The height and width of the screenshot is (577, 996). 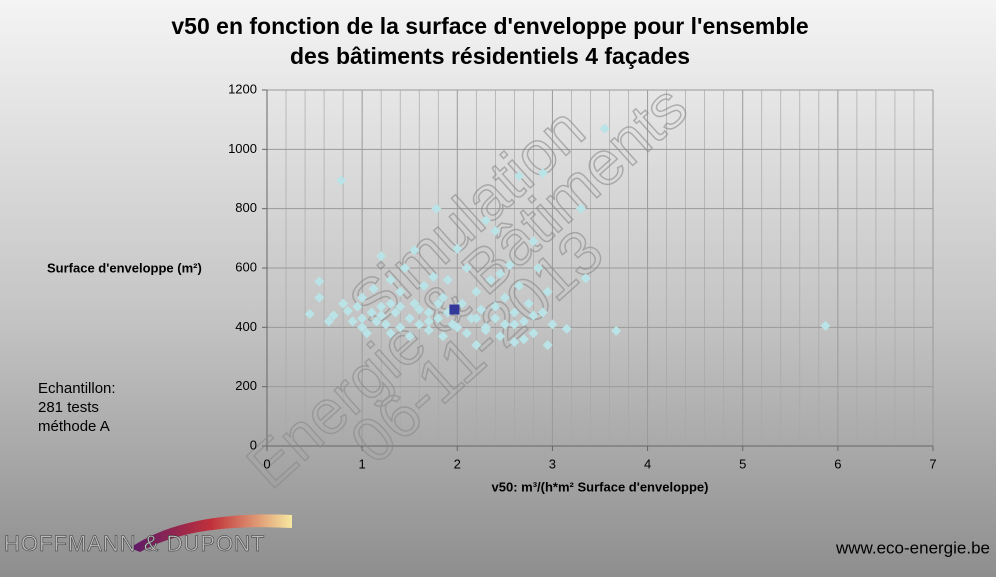 What do you see at coordinates (242, 88) in the screenshot?
I see `y-tick-label: 1200` at bounding box center [242, 88].